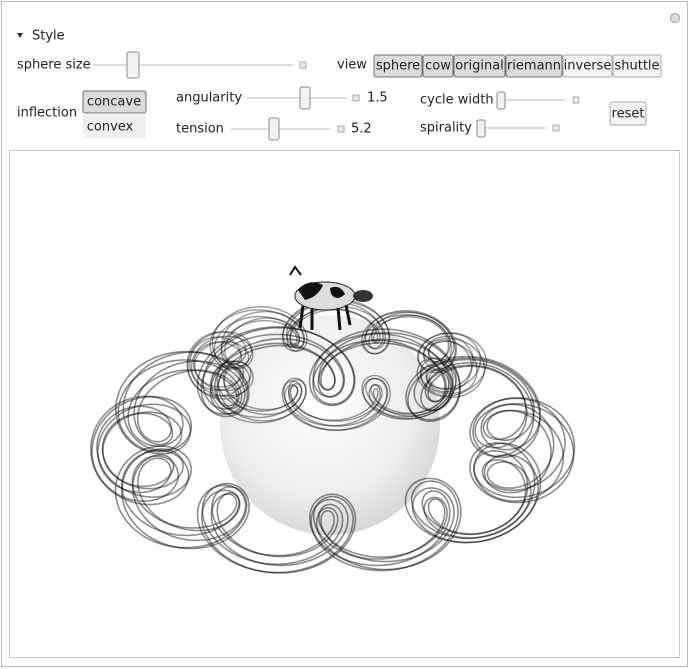  I want to click on label: cycle width, so click(457, 100).